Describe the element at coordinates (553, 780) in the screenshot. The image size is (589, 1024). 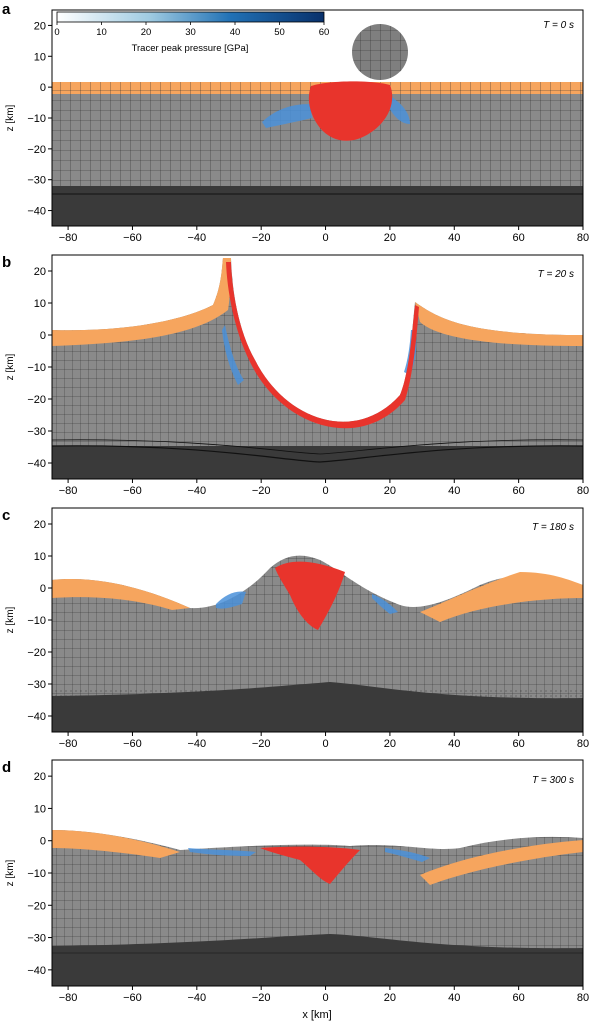
I see `panel-d-time-label: T = 300 s` at that location.